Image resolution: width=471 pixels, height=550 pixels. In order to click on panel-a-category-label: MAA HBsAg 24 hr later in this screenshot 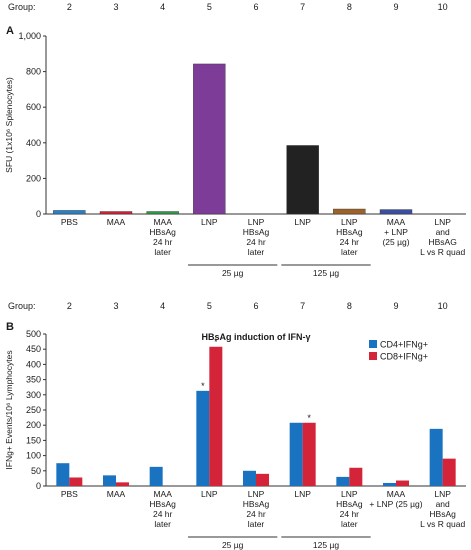, I will do `click(162, 237)`.